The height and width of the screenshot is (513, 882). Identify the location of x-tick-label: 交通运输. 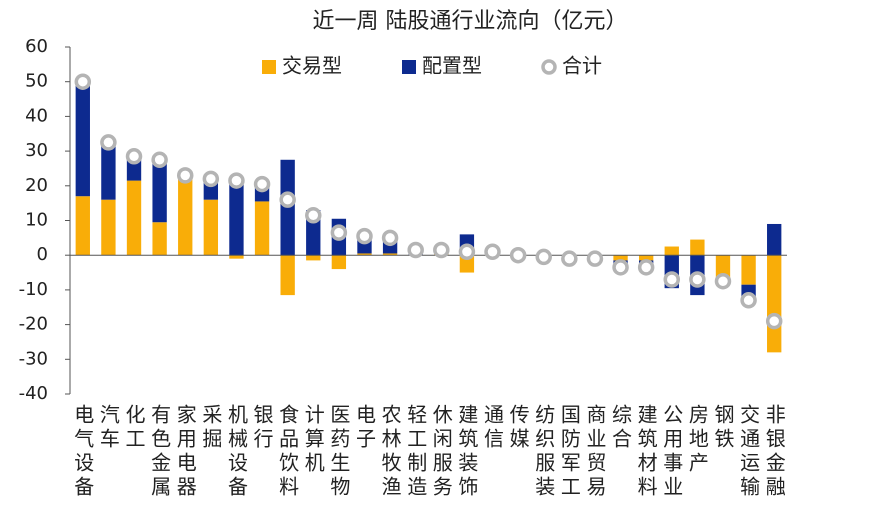
(749, 452).